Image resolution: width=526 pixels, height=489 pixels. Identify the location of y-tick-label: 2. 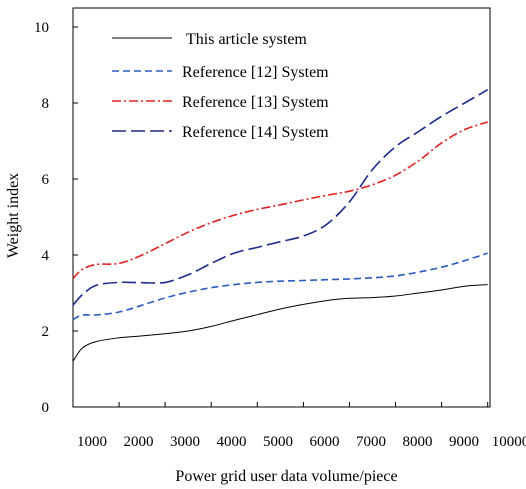
(46, 332).